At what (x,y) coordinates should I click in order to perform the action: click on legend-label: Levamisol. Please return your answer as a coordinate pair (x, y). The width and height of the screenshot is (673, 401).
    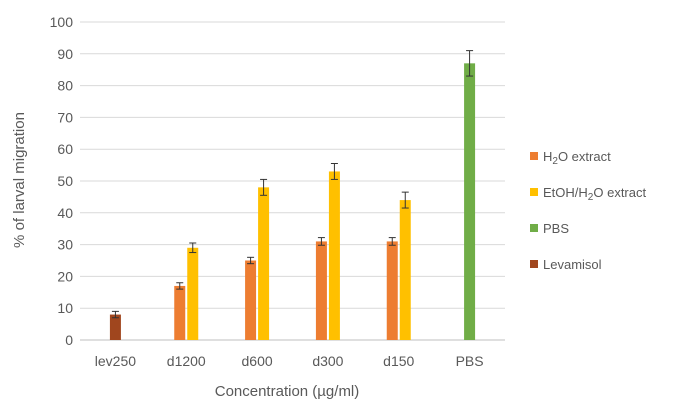
    Looking at the image, I should click on (572, 264).